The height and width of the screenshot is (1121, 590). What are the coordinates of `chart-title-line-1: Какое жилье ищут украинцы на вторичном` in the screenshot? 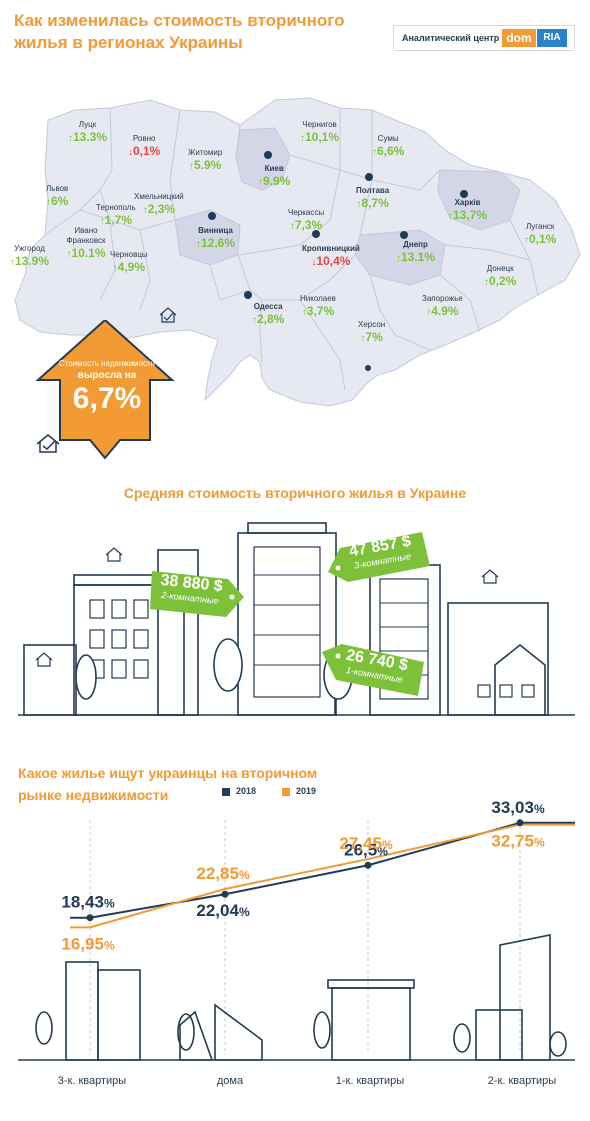 It's located at (168, 773).